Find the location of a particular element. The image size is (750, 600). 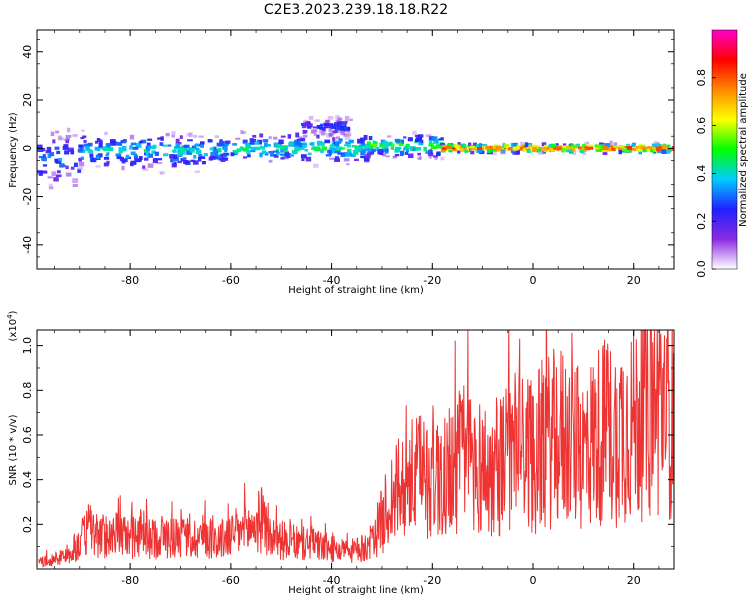

colorbar-label: Normalized spectral amplitude is located at coordinates (743, 150).